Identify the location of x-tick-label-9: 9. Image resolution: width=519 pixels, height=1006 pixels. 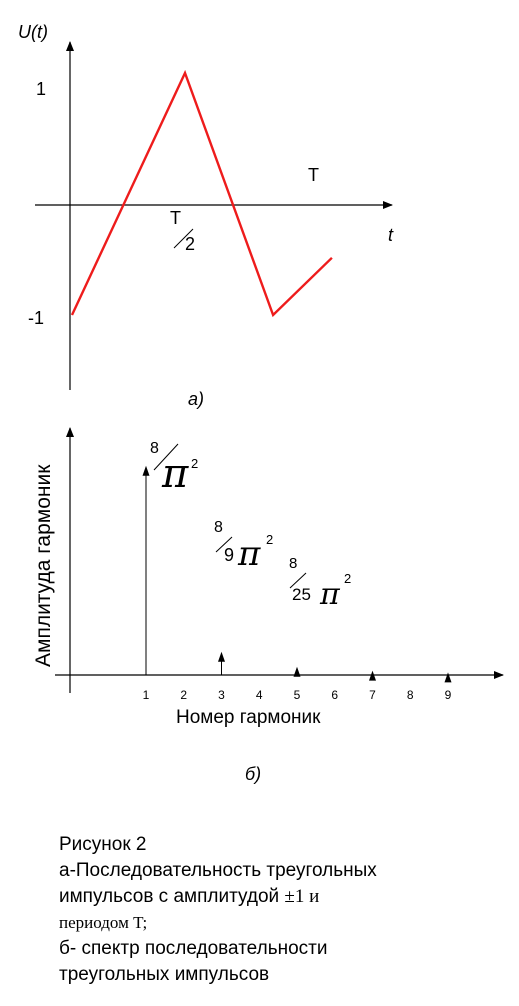
(448, 695).